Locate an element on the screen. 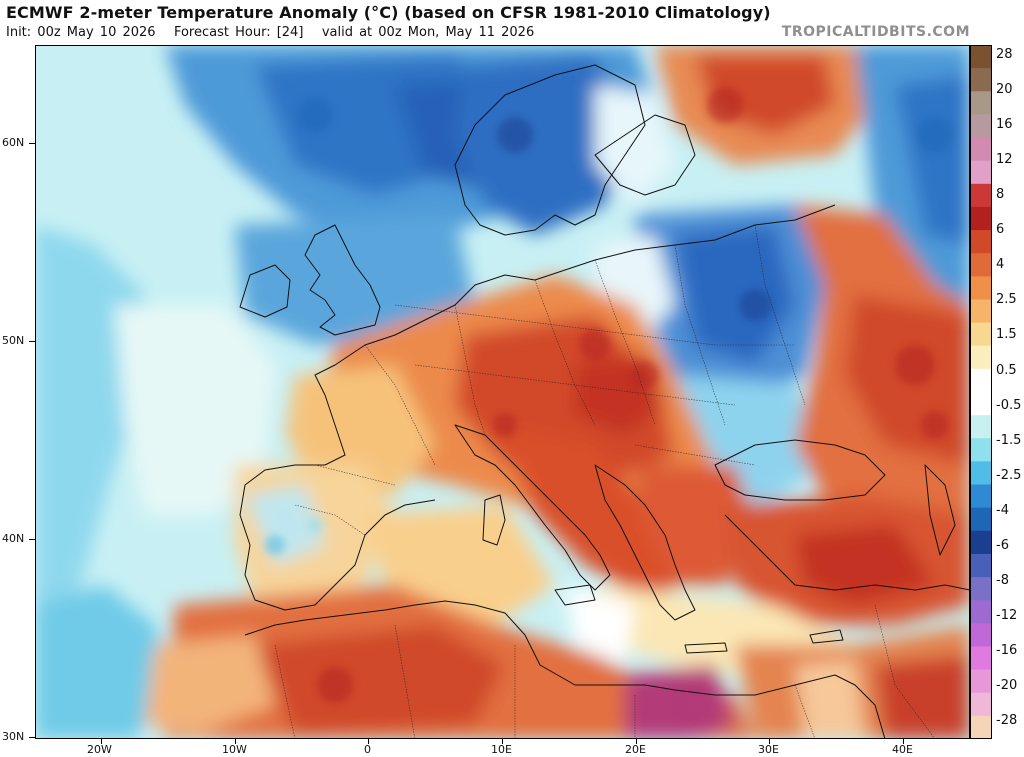  colorbar-label: 16 is located at coordinates (1004, 125).